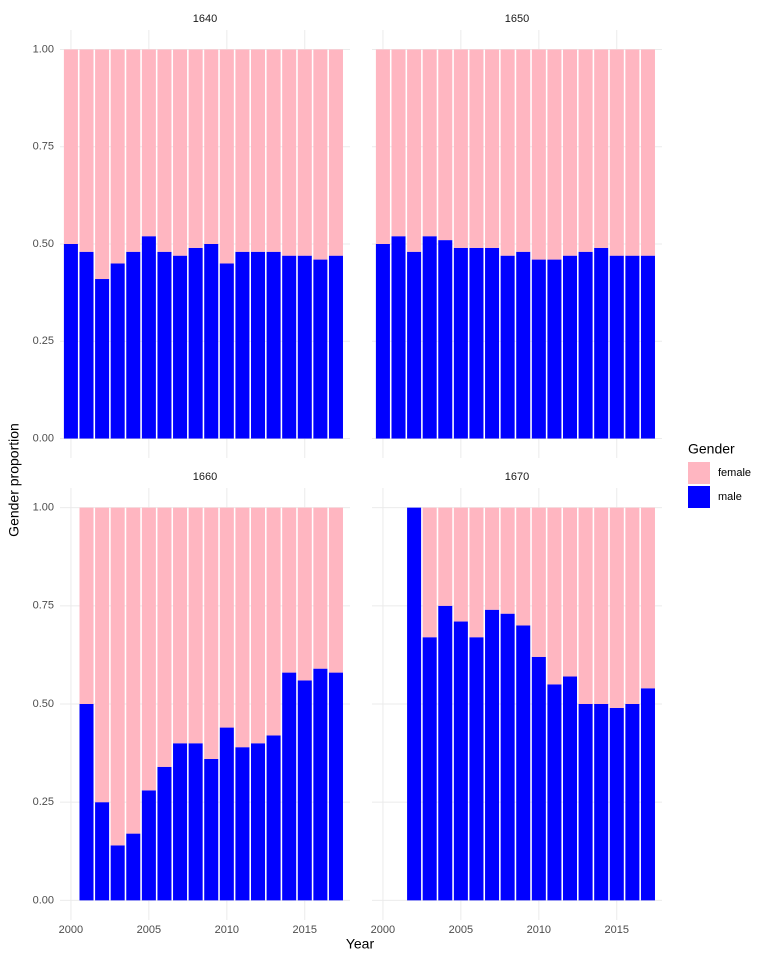 Image resolution: width=768 pixels, height=960 pixels. I want to click on facet-title: 1670, so click(517, 477).